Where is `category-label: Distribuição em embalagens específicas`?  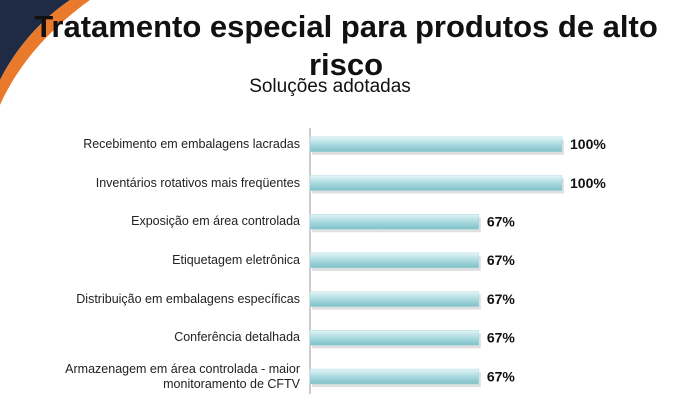 category-label: Distribuição em embalagens específicas is located at coordinates (188, 298).